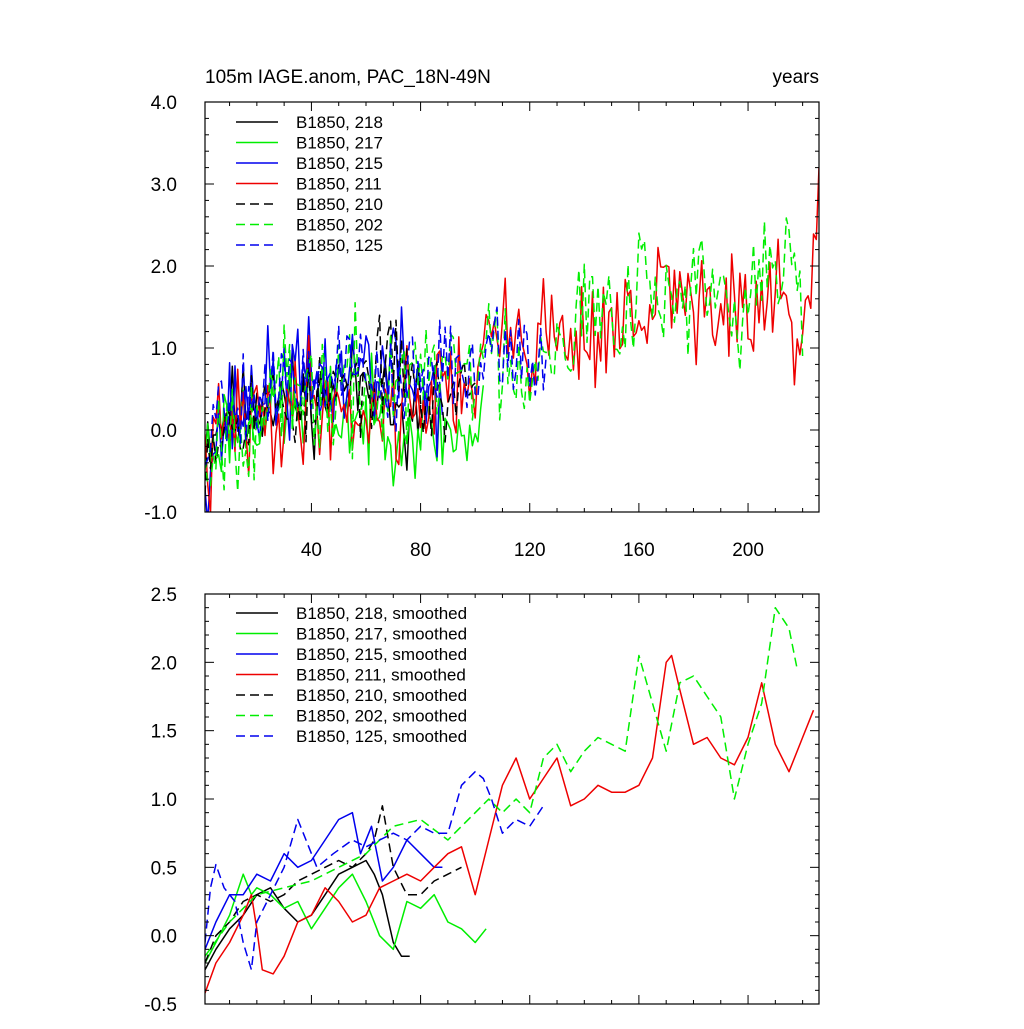  Describe the element at coordinates (164, 868) in the screenshot. I see `y-tick-label: 0.5` at that location.